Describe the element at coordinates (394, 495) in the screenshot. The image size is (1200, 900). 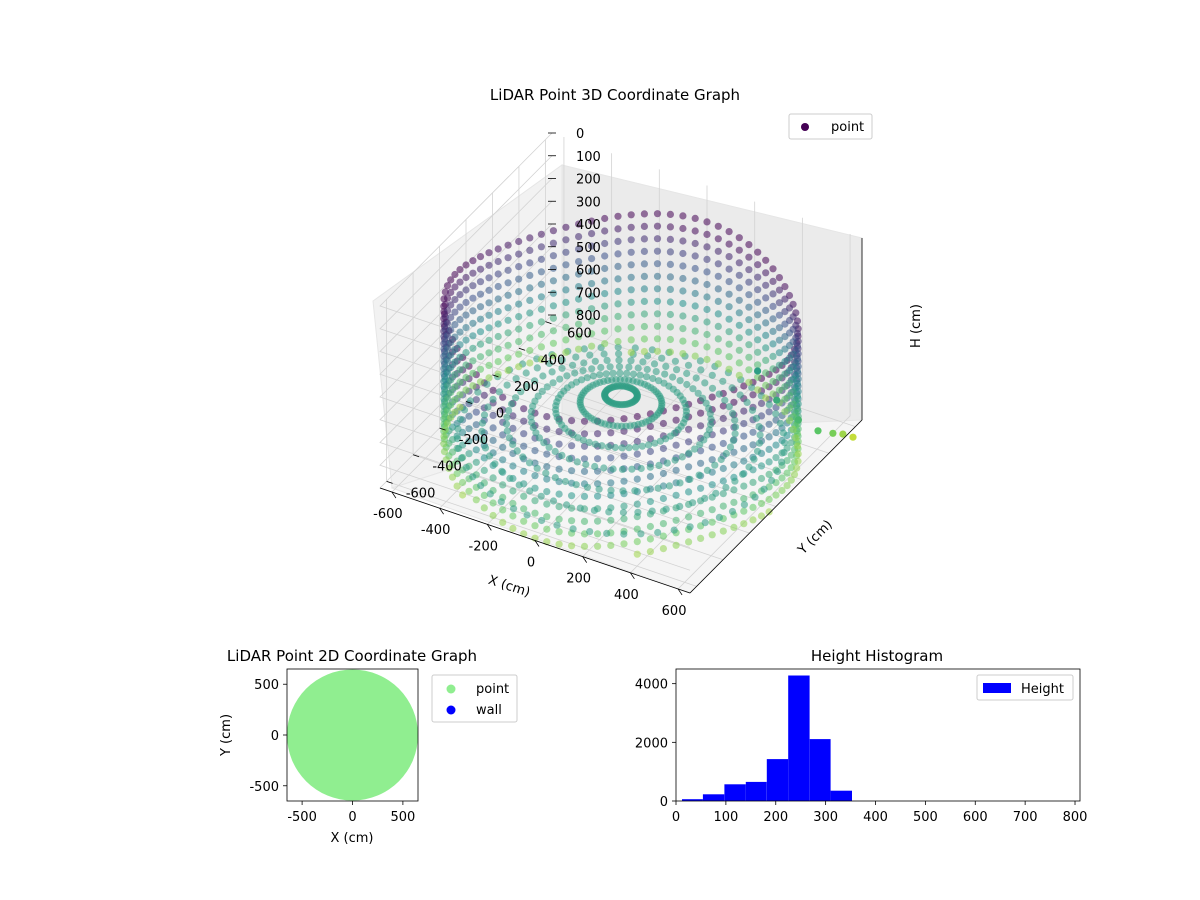
I see `x-tick-3d` at that location.